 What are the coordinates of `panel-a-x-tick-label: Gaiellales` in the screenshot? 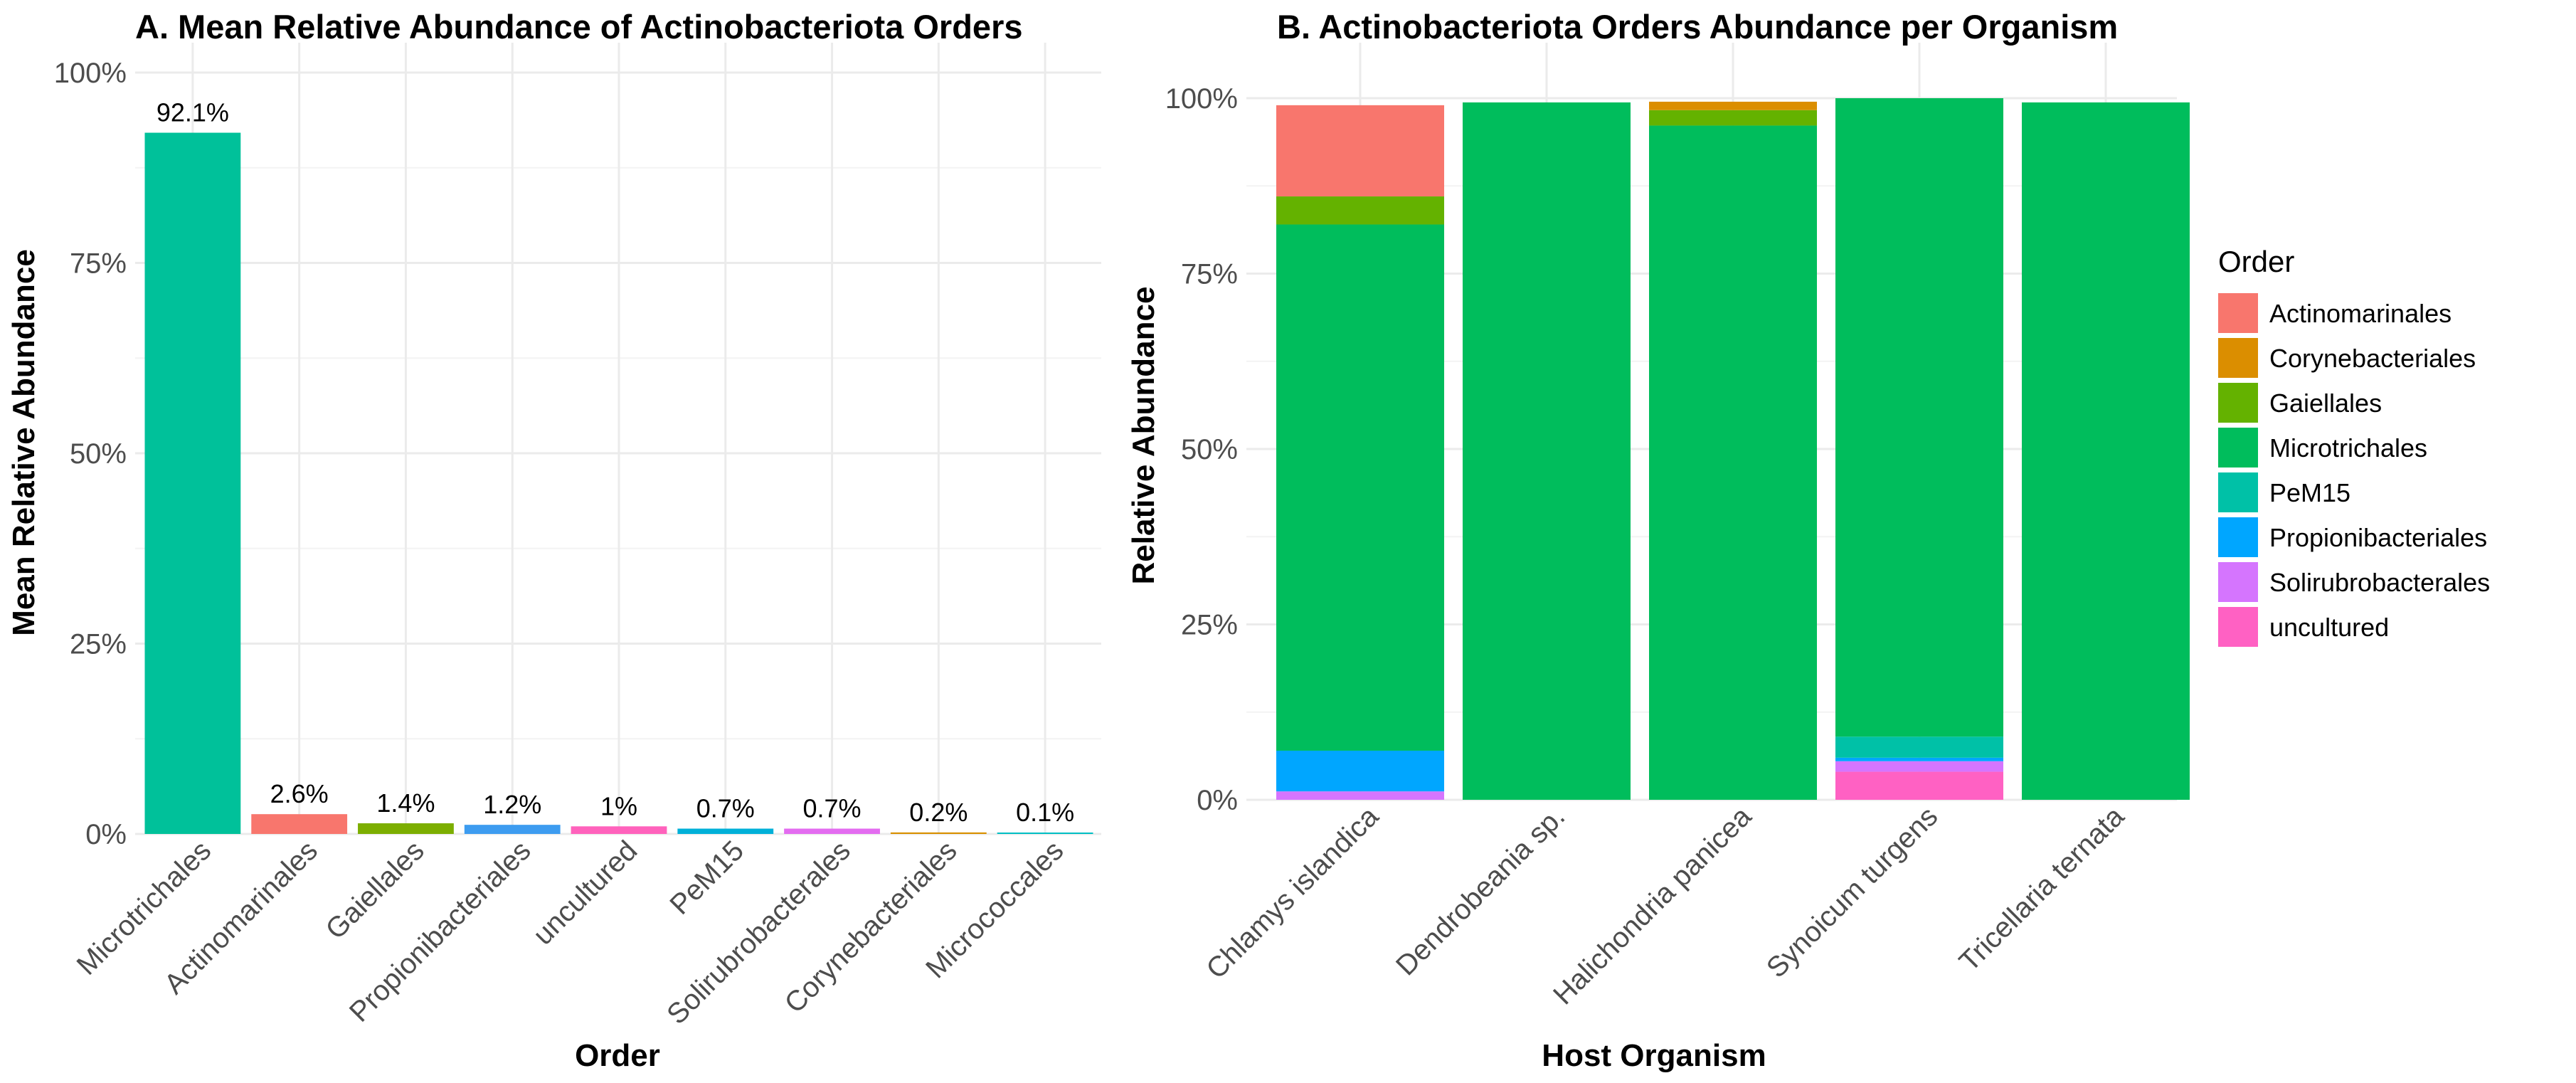 It's located at (374, 890).